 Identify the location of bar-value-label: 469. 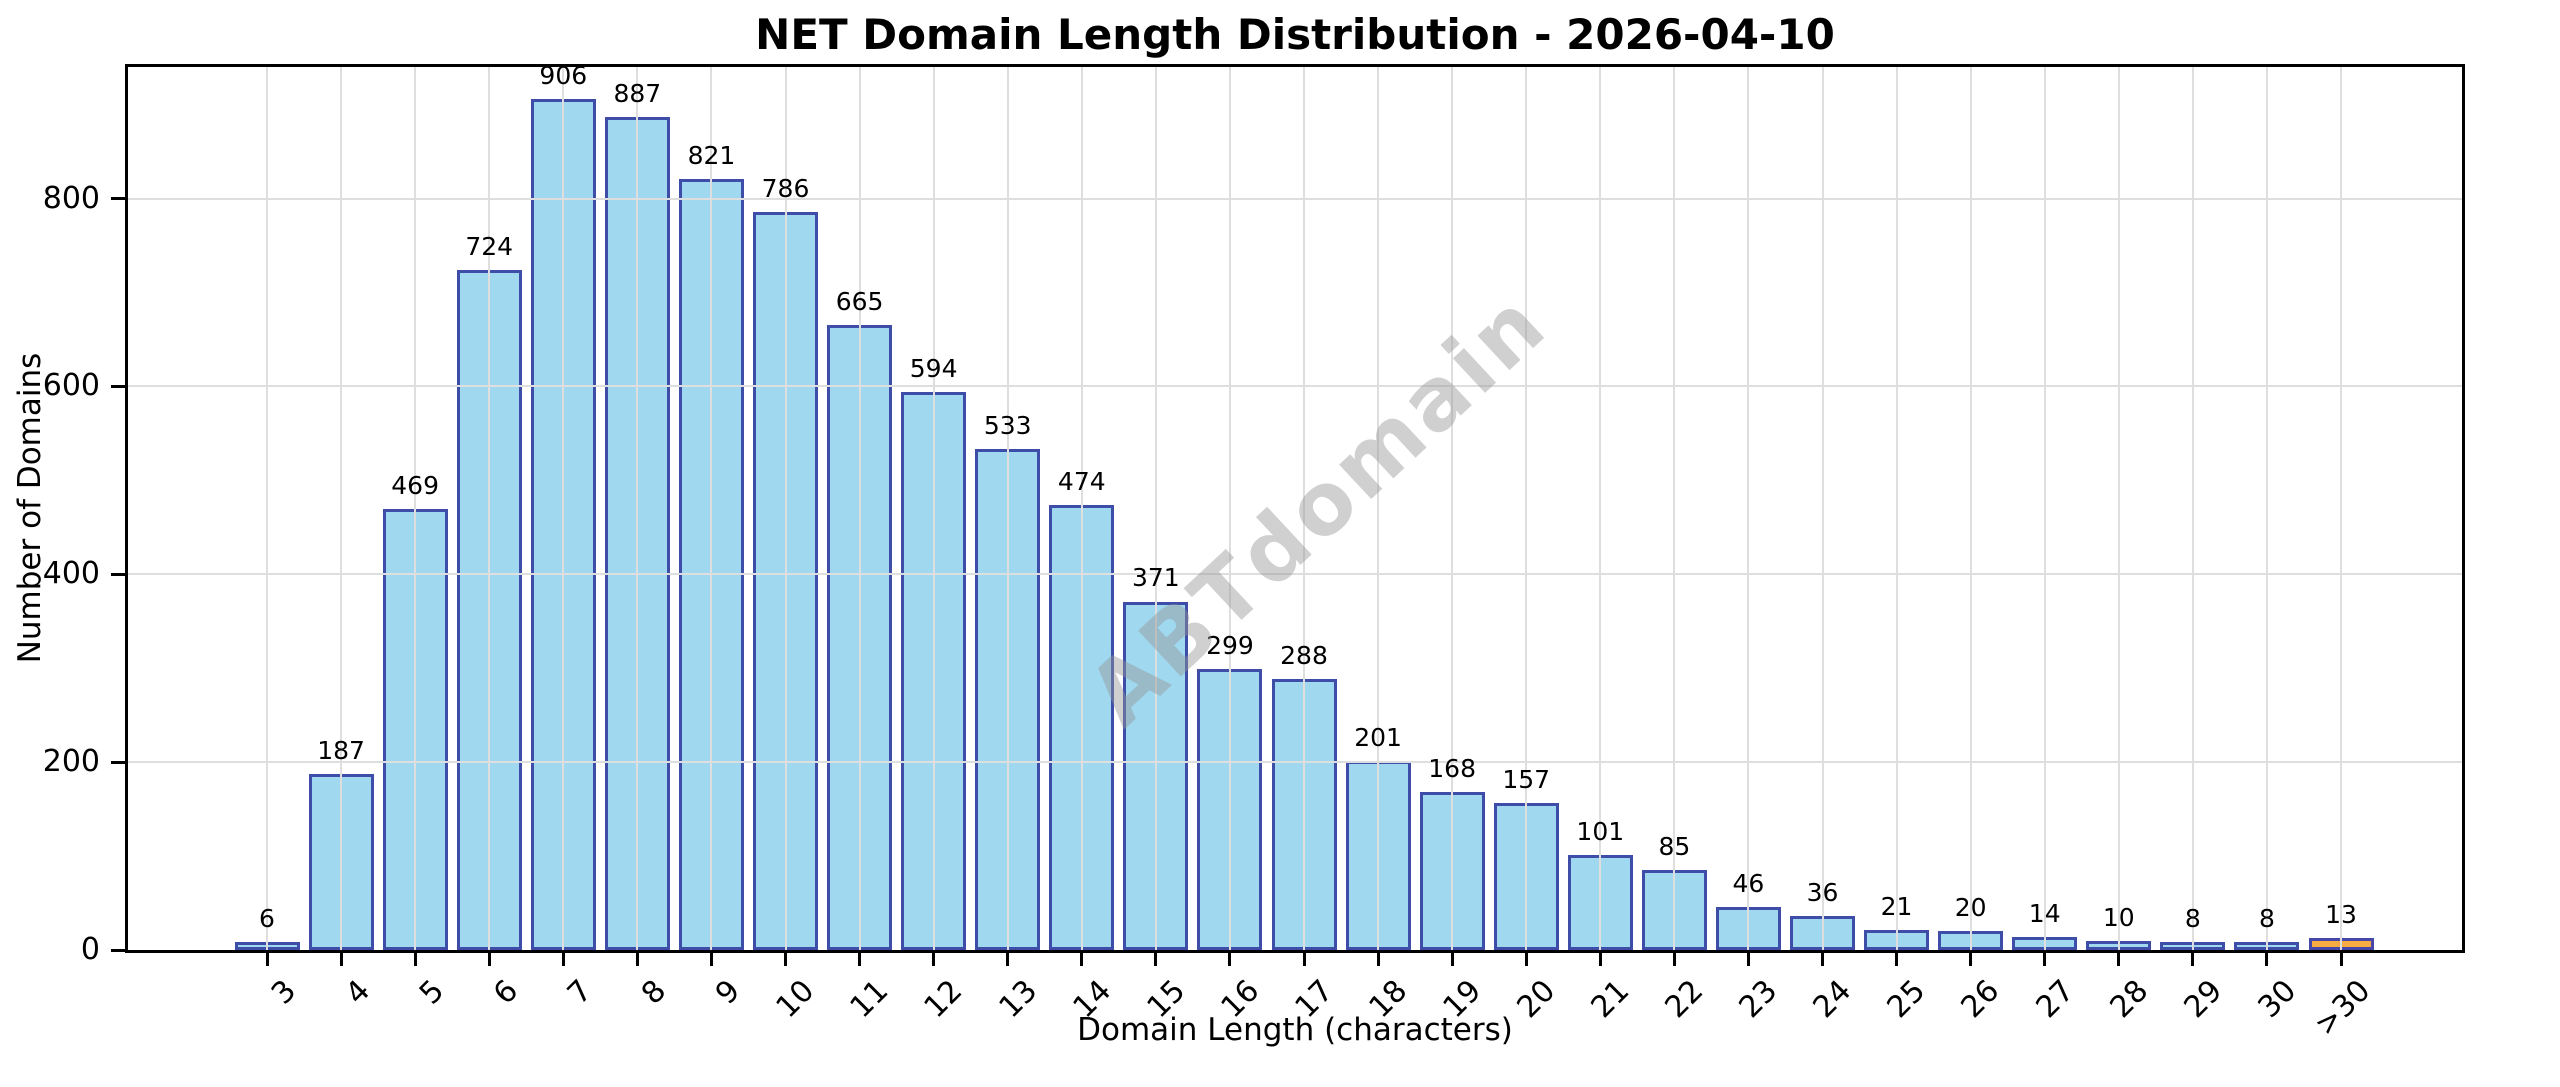
(415, 486).